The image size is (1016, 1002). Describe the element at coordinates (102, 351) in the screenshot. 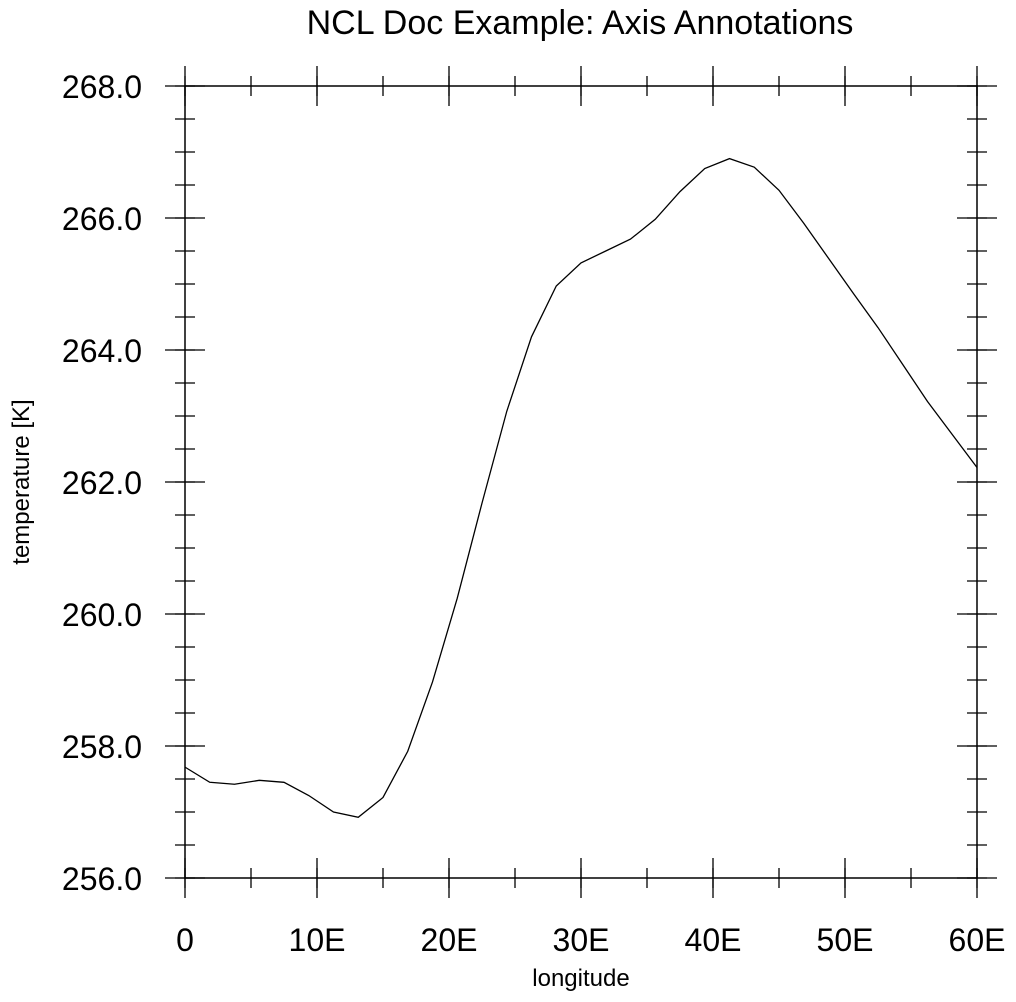

I see `y-tick-label: 264.0` at that location.